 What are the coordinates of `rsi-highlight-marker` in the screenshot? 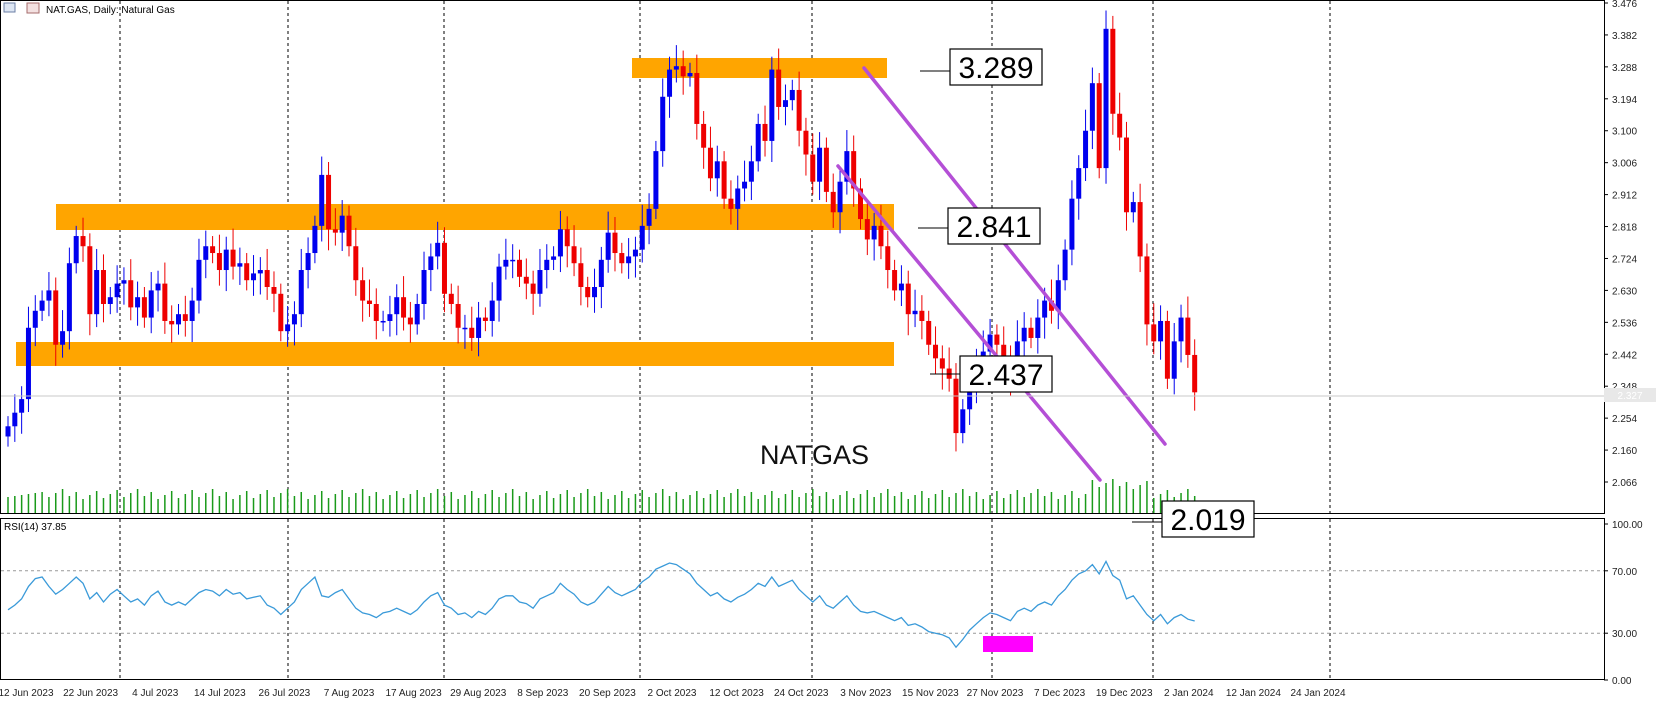 It's located at (1008, 644).